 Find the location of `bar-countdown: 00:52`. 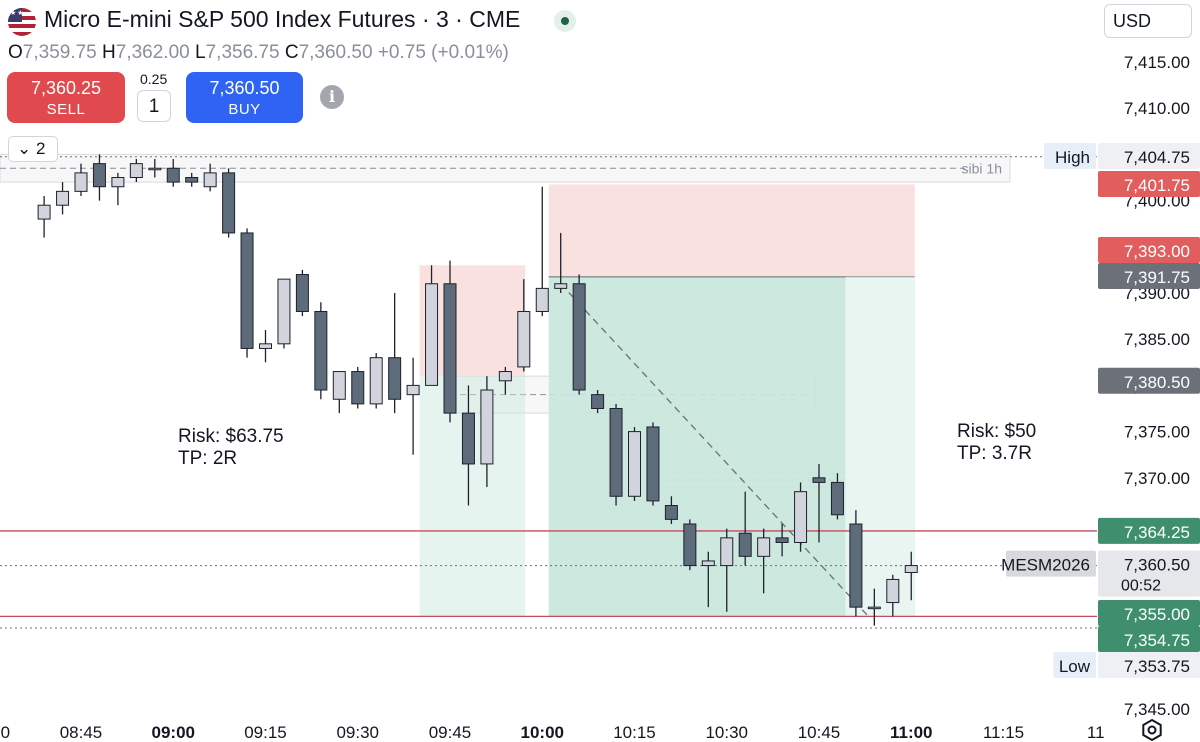

bar-countdown: 00:52 is located at coordinates (1141, 586).